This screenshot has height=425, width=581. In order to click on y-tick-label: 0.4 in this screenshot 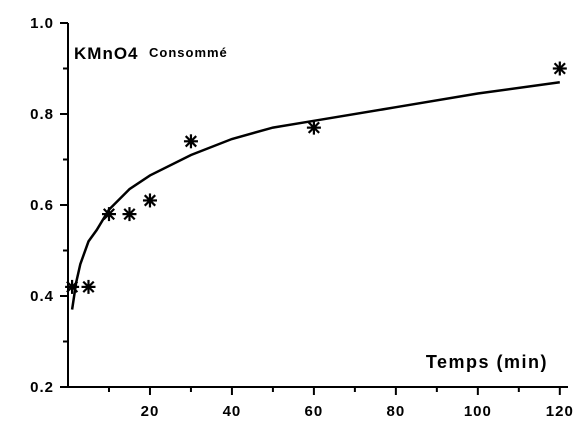, I will do `click(42, 296)`.